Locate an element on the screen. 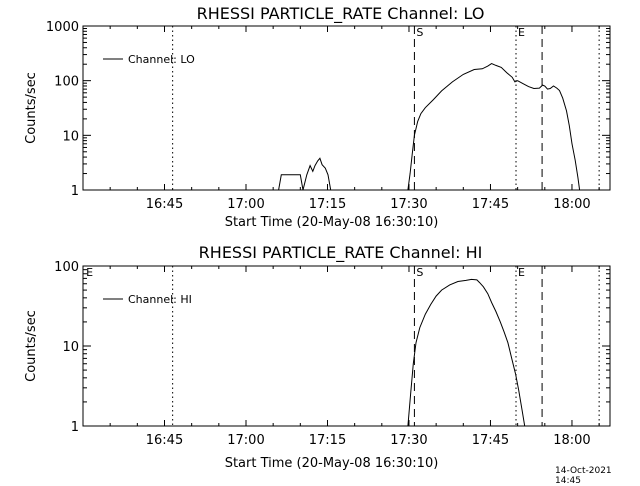  y-tick-label-hi: 10 is located at coordinates (70, 347).